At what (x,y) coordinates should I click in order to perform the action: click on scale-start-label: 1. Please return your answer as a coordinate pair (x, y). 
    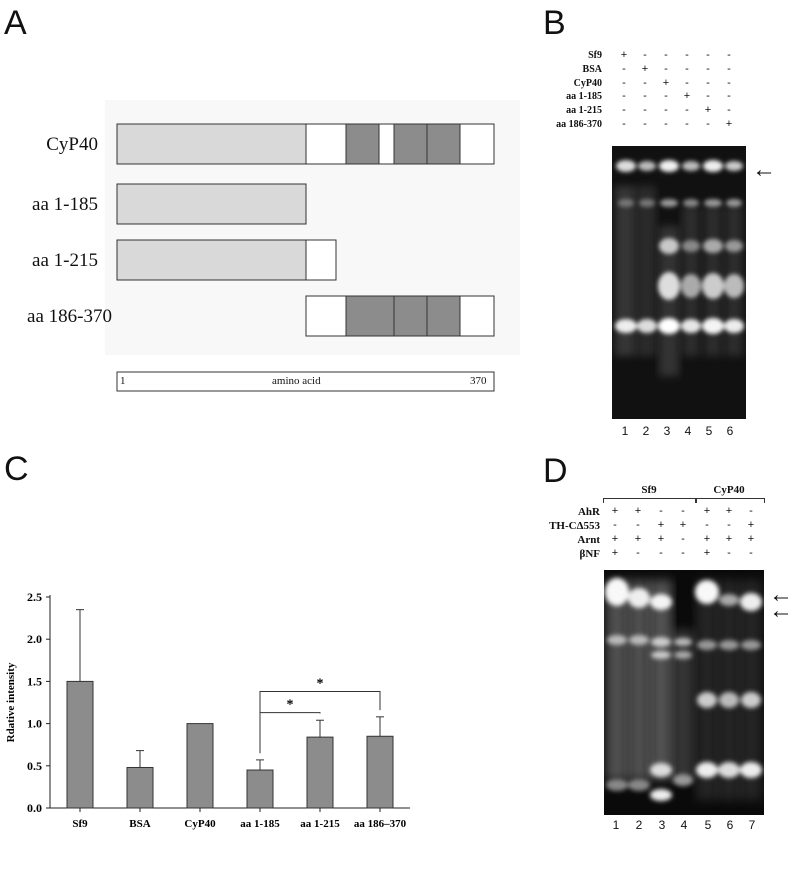
    Looking at the image, I should click on (123, 381).